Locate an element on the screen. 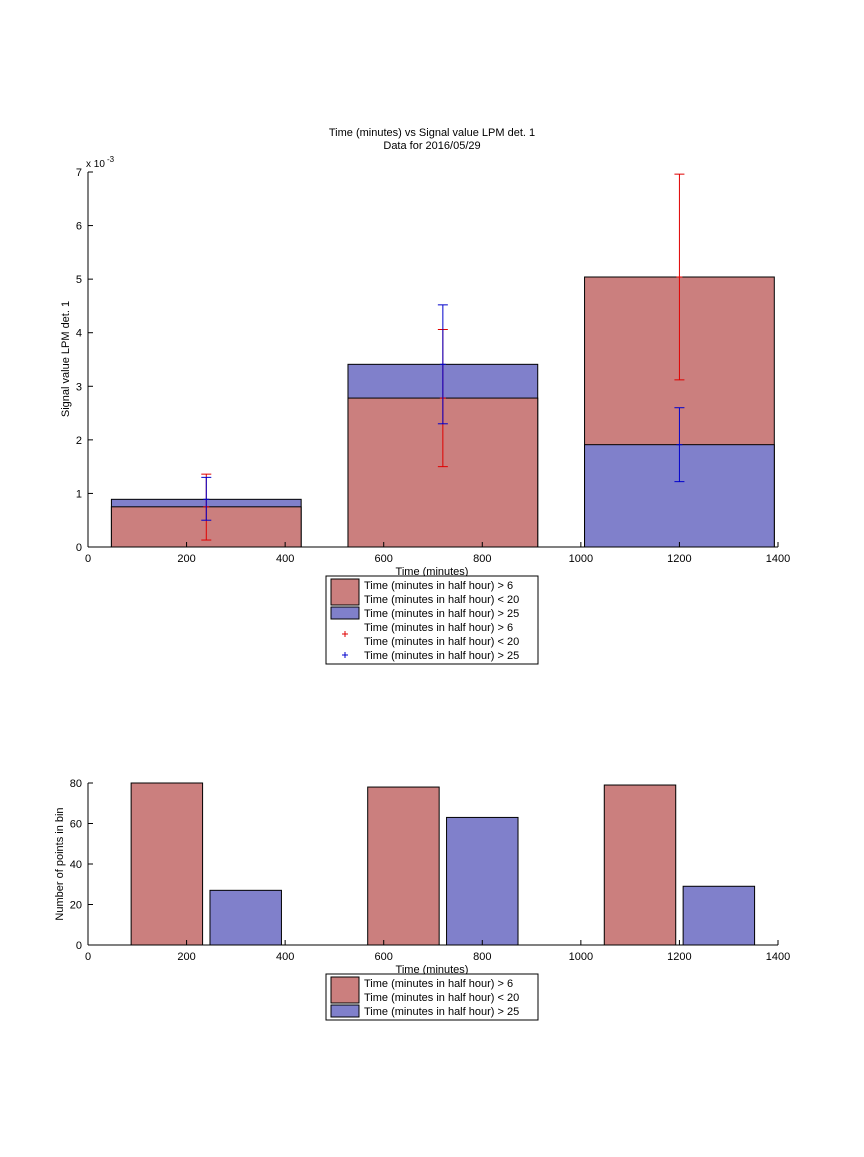 The image size is (864, 1157). y-tick-label: 1 is located at coordinates (79, 494).